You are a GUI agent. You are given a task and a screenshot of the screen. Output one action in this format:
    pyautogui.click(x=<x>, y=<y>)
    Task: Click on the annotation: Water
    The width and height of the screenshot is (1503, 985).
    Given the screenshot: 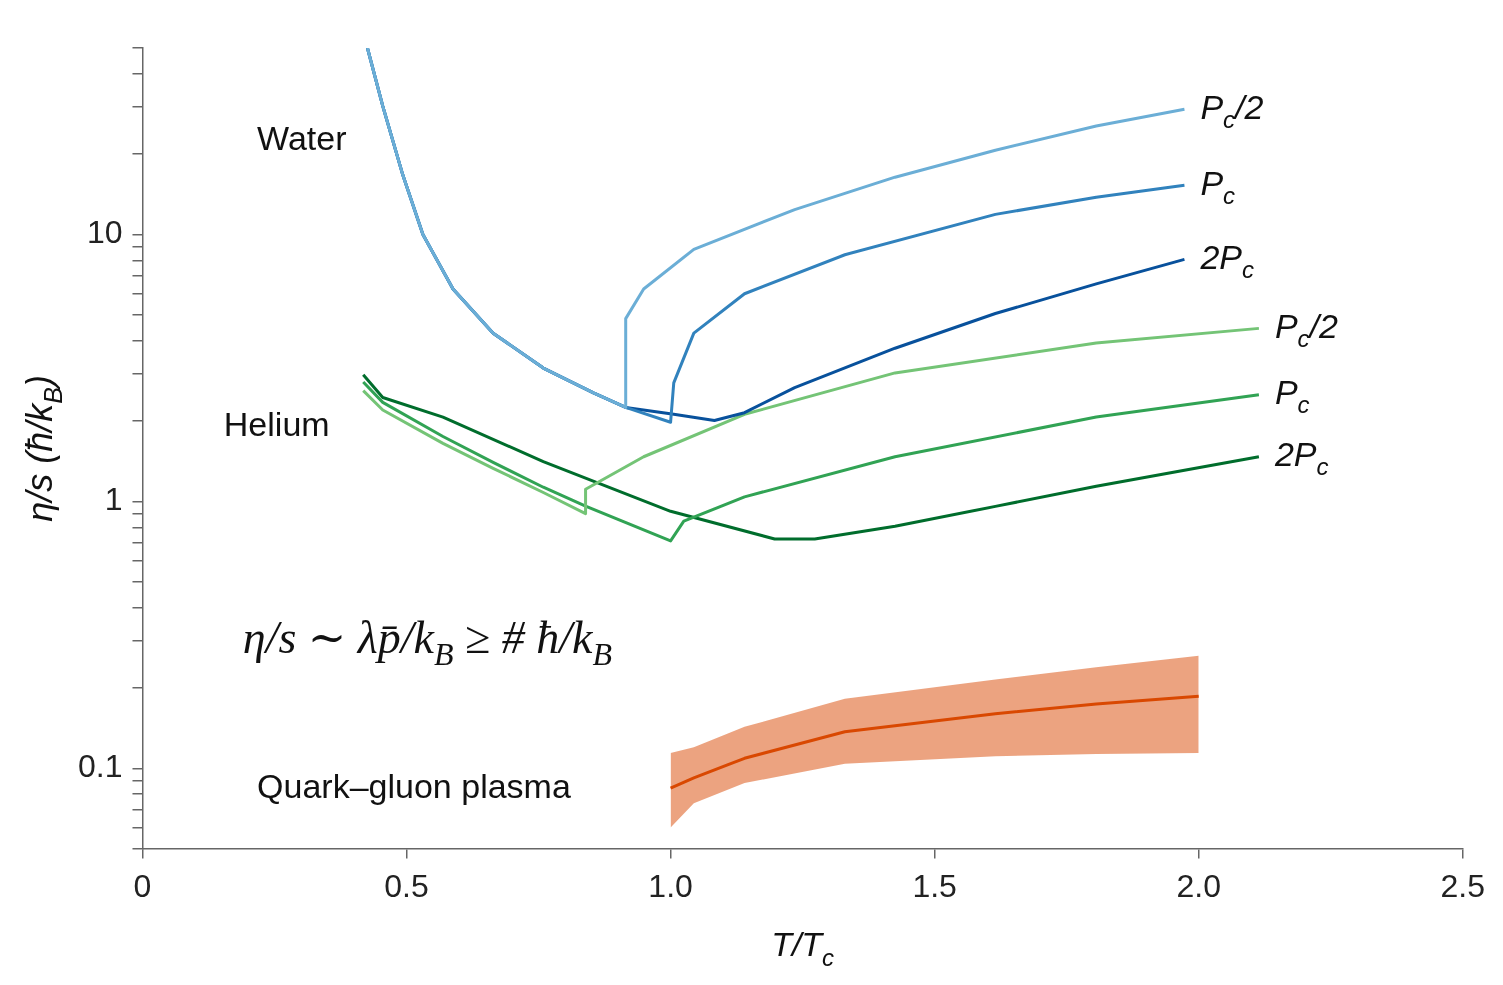 What is the action you would take?
    pyautogui.click(x=302, y=137)
    